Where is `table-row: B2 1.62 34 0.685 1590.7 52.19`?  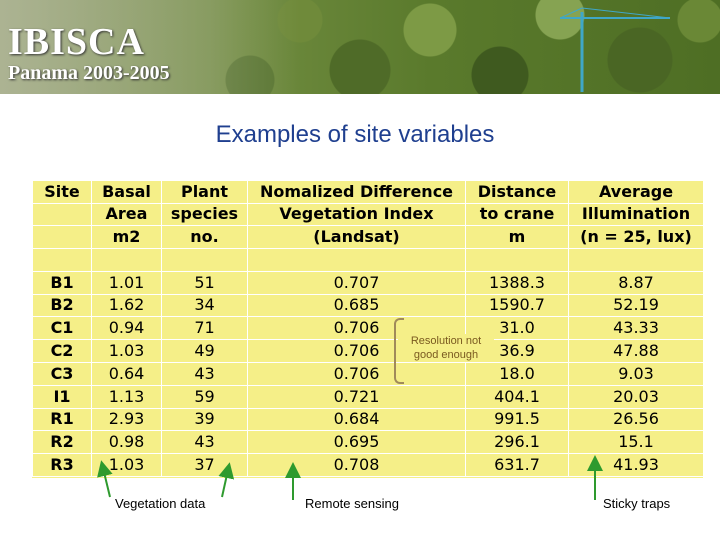 table-row: B2 1.62 34 0.685 1590.7 52.19 is located at coordinates (368, 305).